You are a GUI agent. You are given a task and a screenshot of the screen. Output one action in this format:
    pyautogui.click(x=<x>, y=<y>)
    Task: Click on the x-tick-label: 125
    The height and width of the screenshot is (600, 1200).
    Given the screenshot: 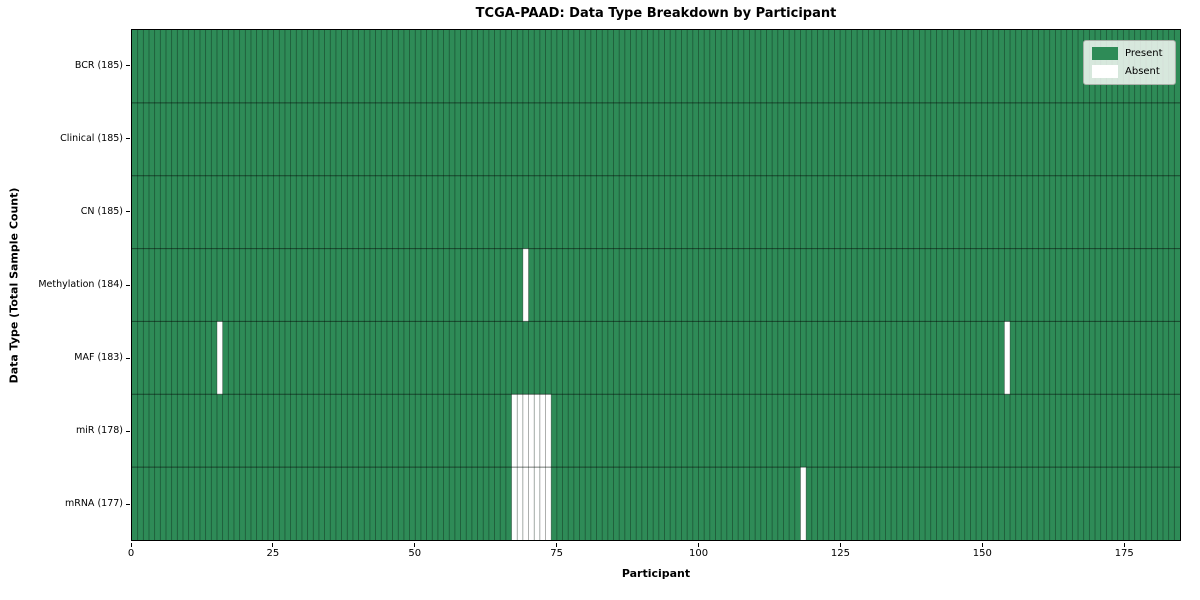 What is the action you would take?
    pyautogui.click(x=840, y=553)
    